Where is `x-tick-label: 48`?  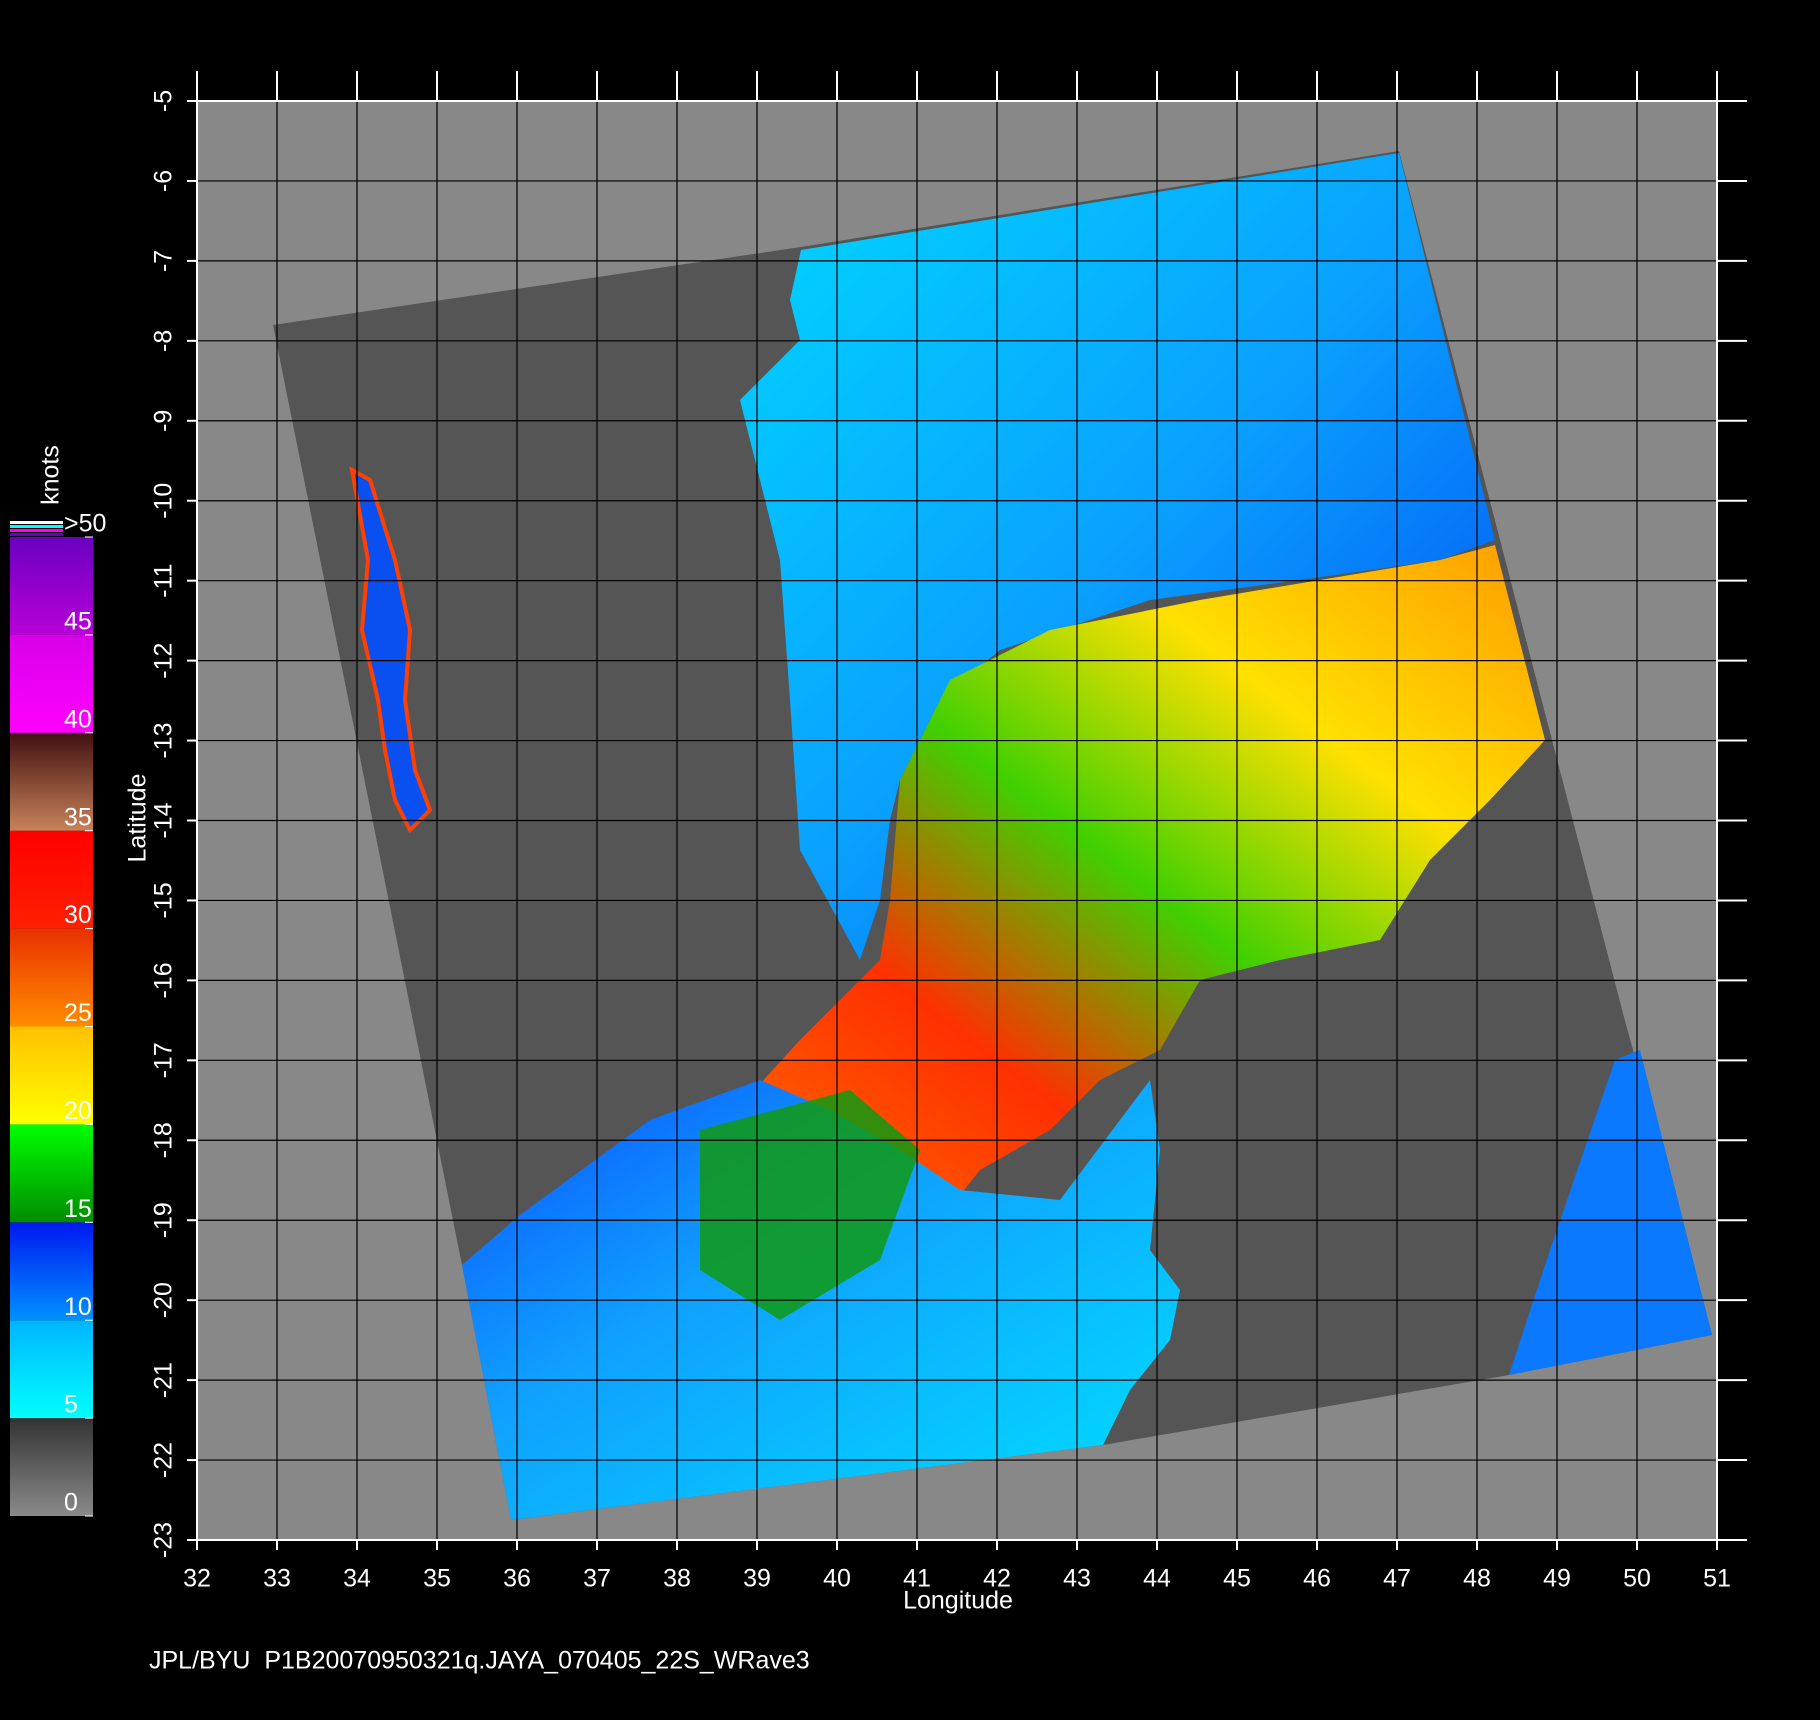 x-tick-label: 48 is located at coordinates (1477, 1579).